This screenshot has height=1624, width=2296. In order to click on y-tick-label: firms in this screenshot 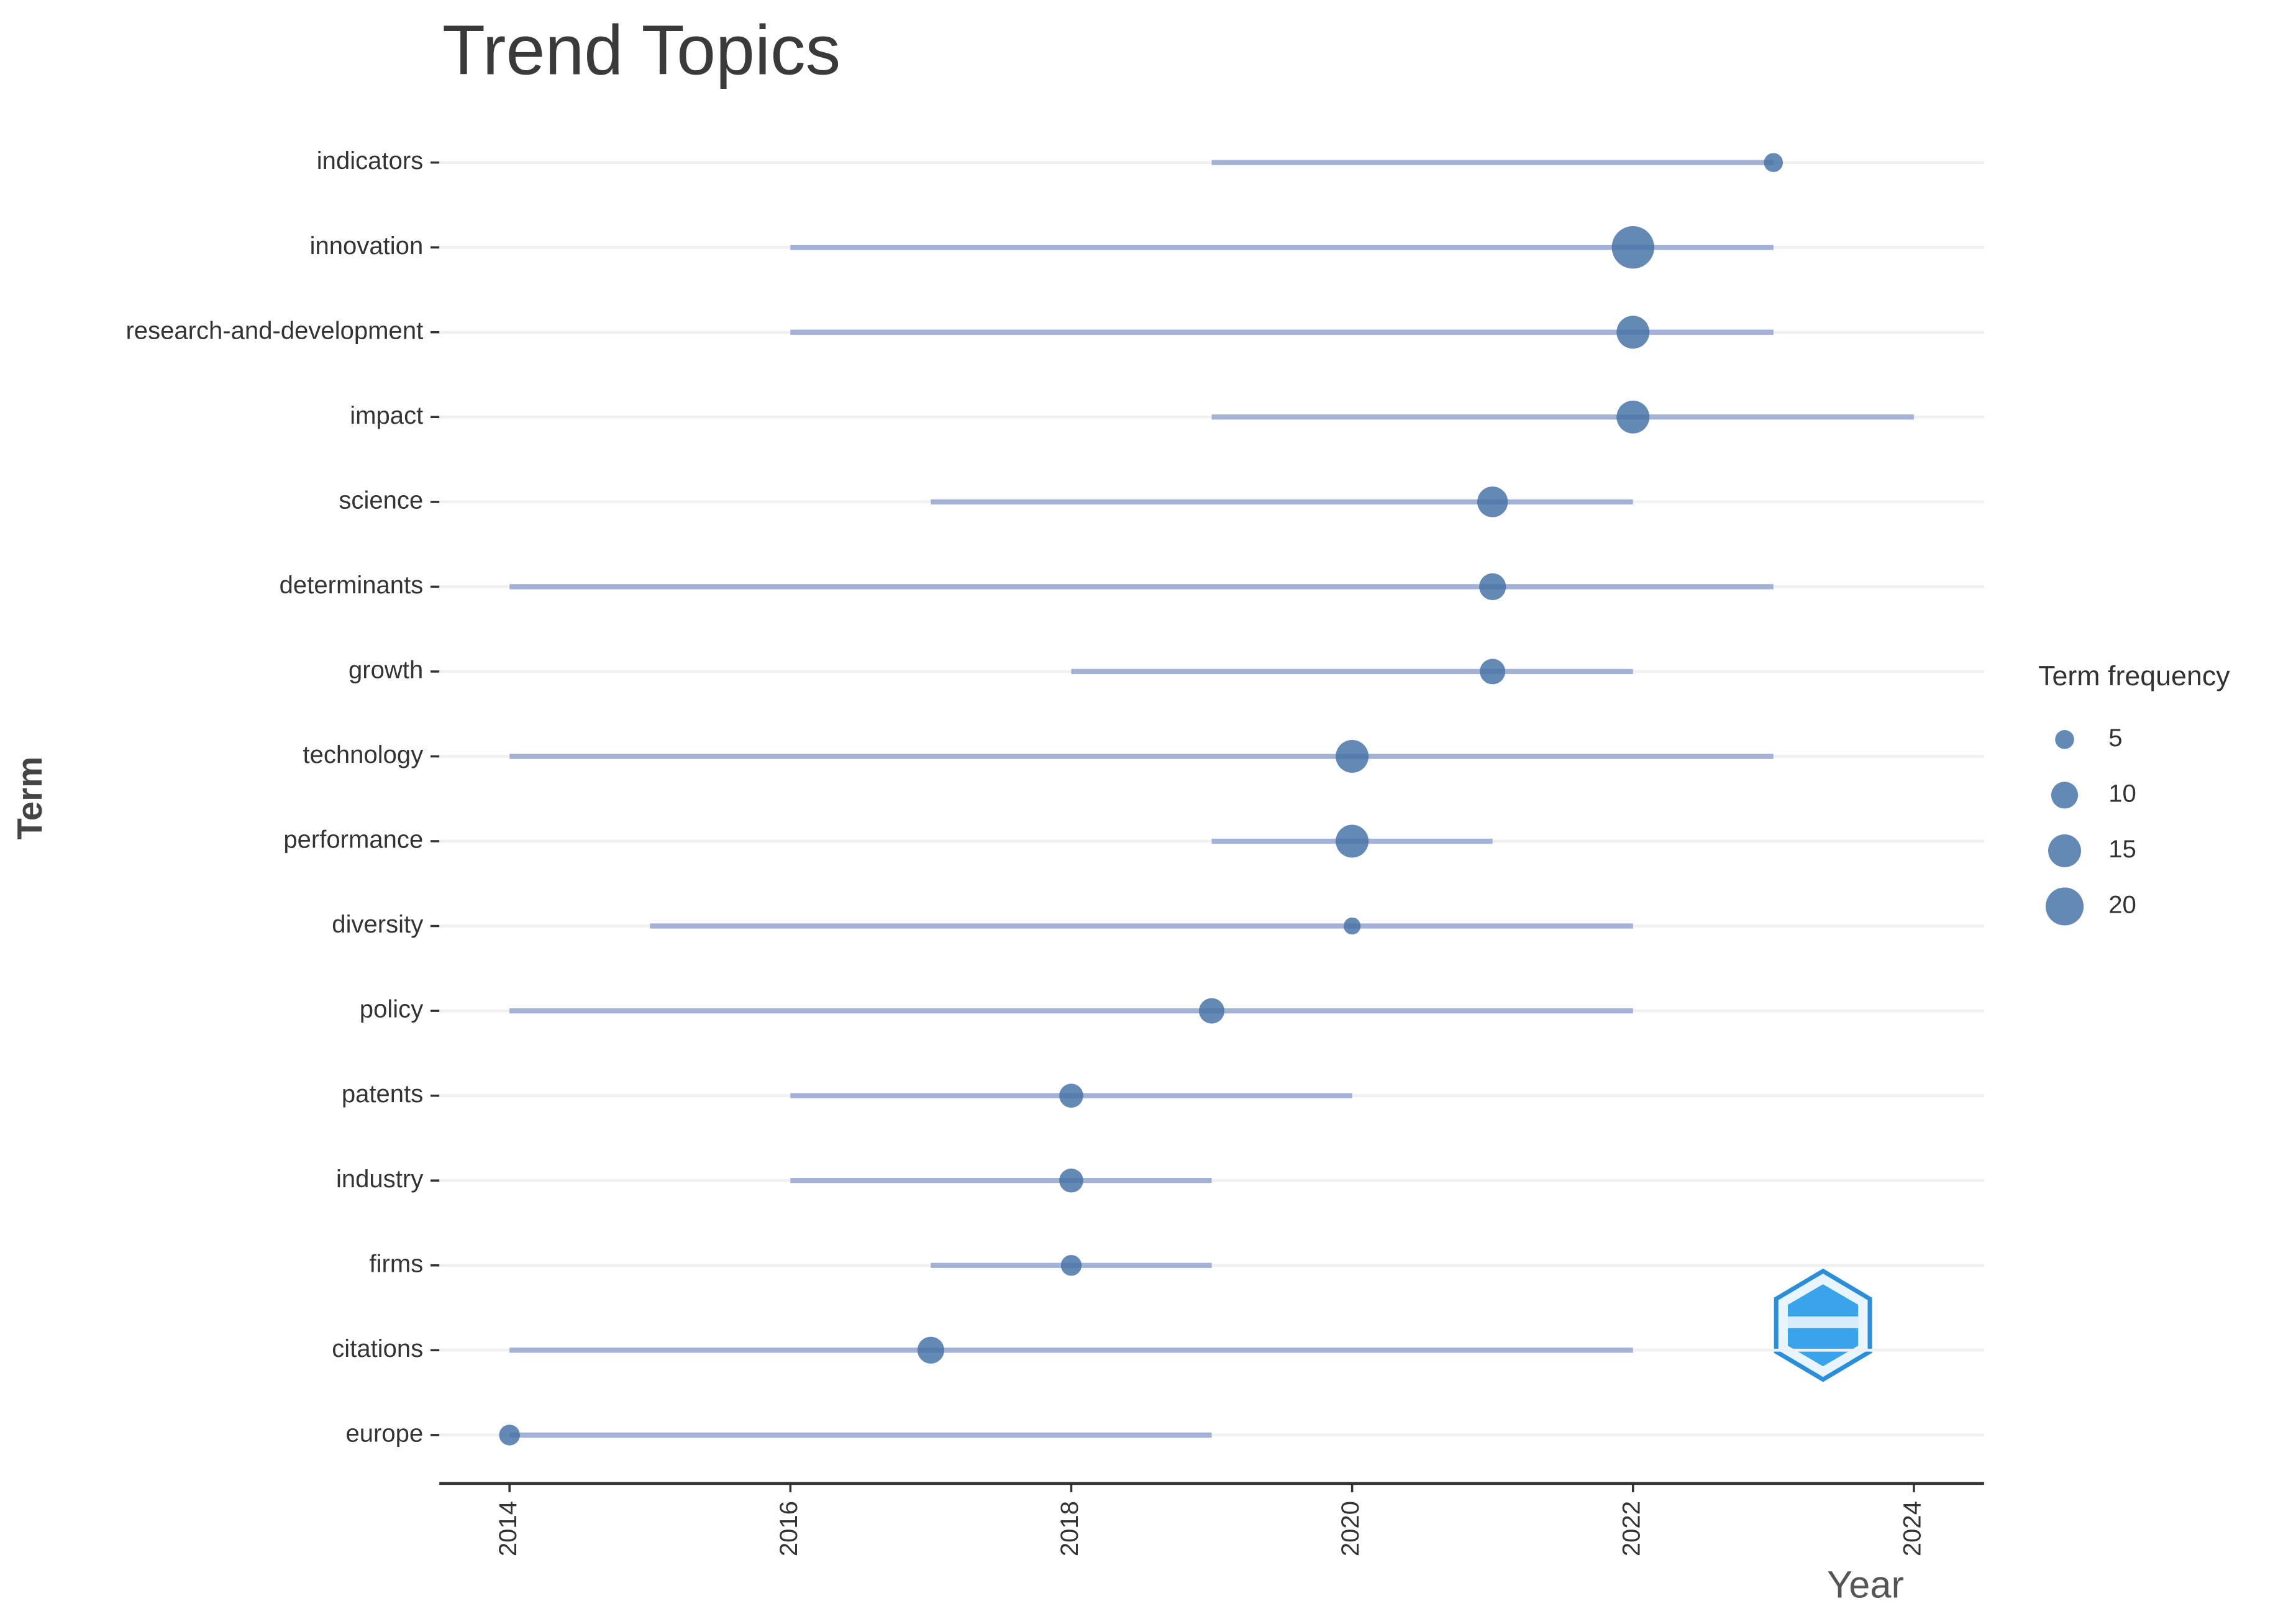, I will do `click(396, 1263)`.